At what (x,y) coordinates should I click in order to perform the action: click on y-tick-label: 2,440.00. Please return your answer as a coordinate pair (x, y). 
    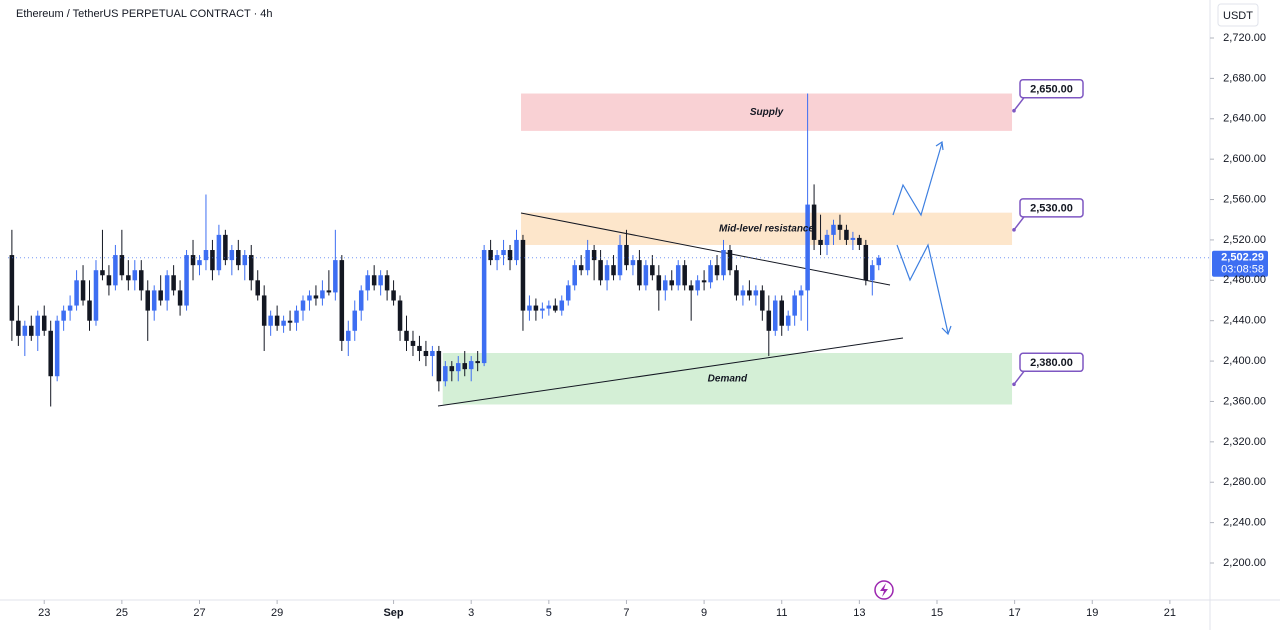
    Looking at the image, I should click on (1244, 321).